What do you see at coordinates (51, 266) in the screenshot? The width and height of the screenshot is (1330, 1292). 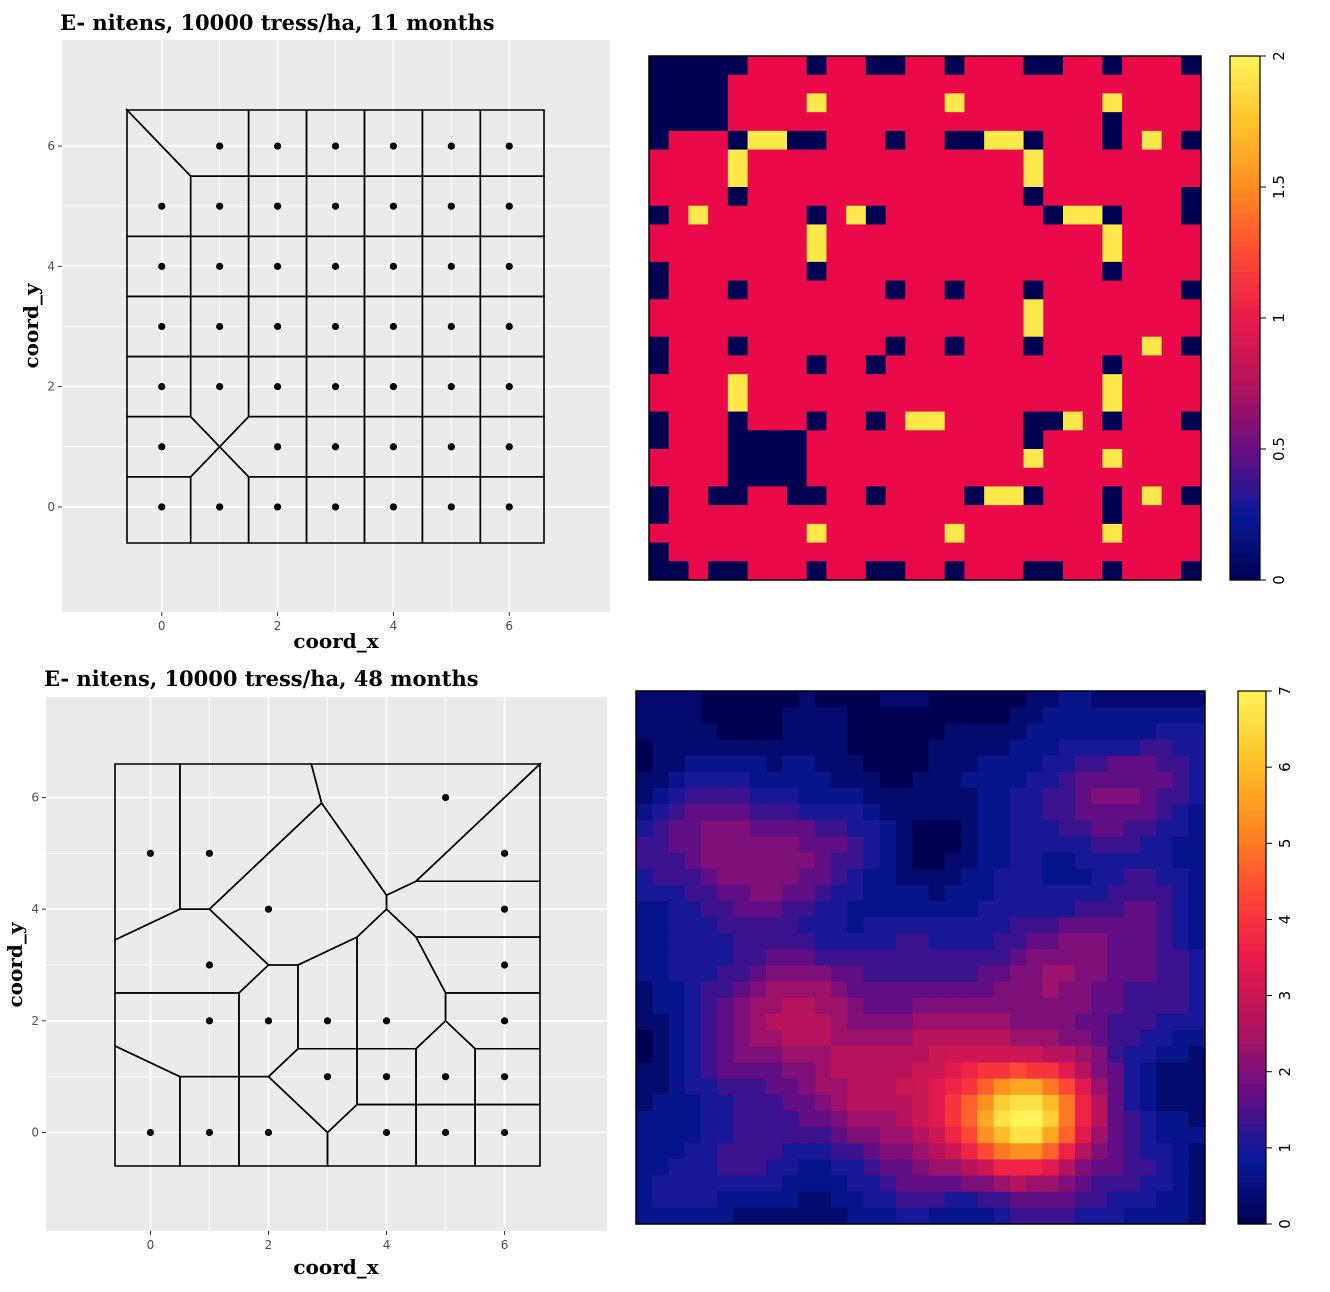 I see `y-tick-label: 4` at bounding box center [51, 266].